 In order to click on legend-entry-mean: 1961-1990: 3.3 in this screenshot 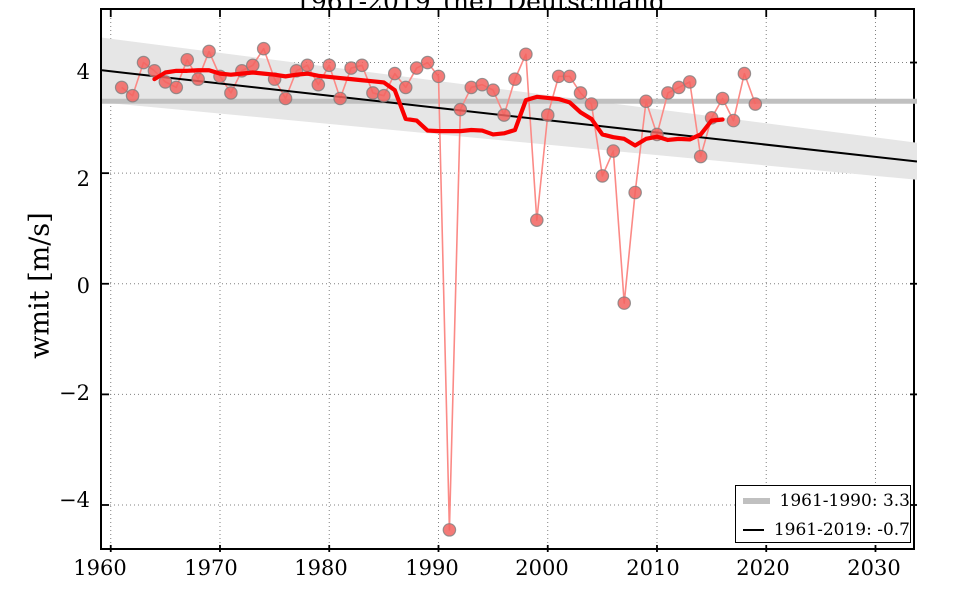, I will do `click(823, 500)`.